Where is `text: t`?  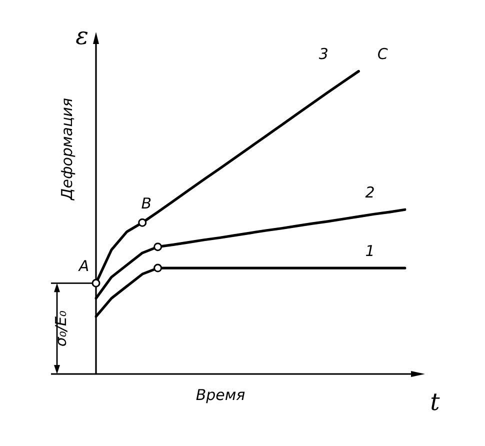 text: t is located at coordinates (435, 402).